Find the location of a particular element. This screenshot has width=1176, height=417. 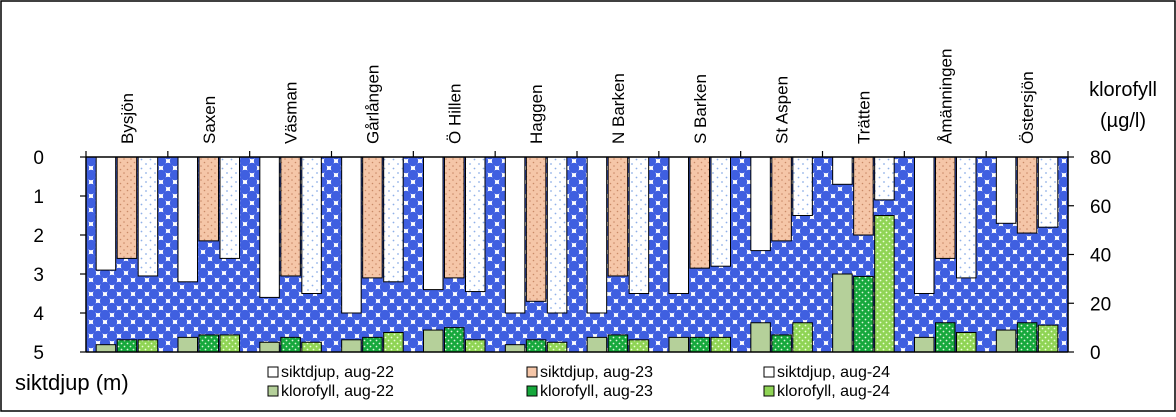

legend-label: siktdjup, aug-23 is located at coordinates (596, 372).